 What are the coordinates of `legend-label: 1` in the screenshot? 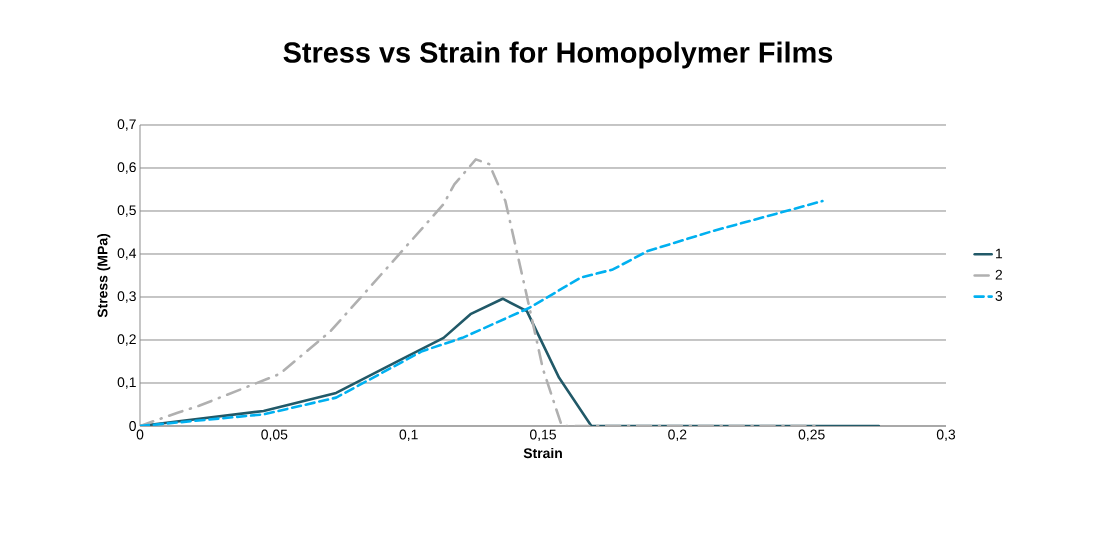 It's located at (999, 253).